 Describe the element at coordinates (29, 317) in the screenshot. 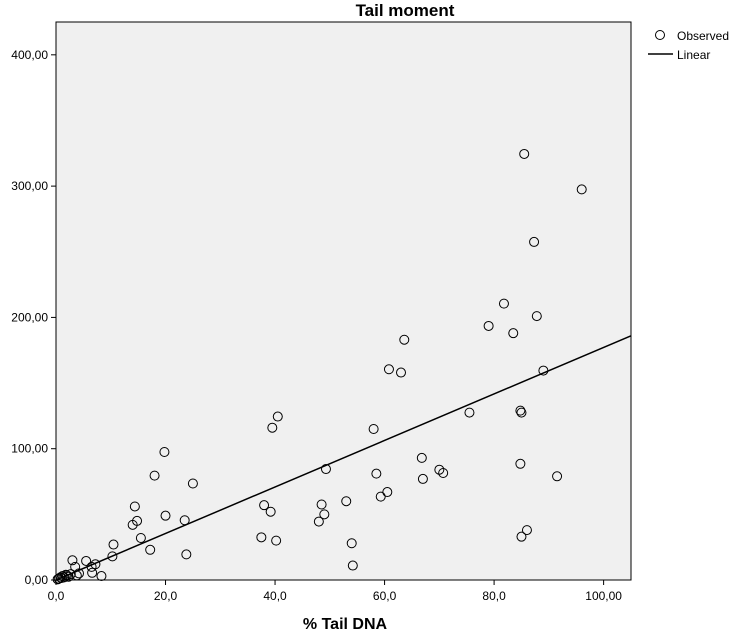

I see `y-tick-label: 200,00` at that location.